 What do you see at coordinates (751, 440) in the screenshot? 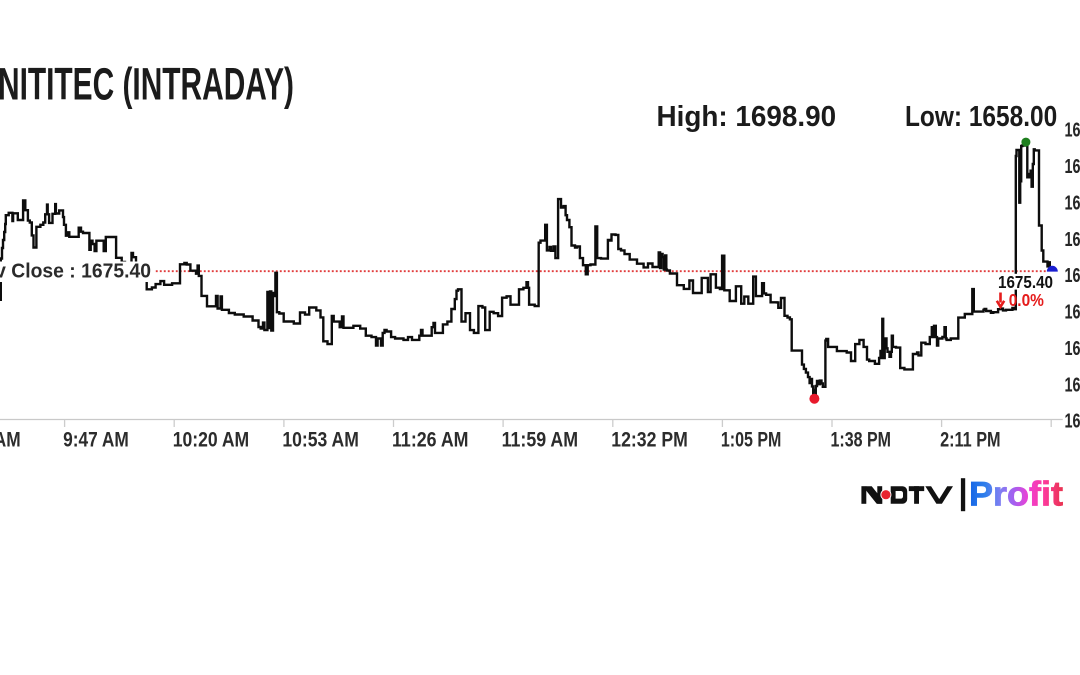
I see `svg-text: 1:05 PM` at bounding box center [751, 440].